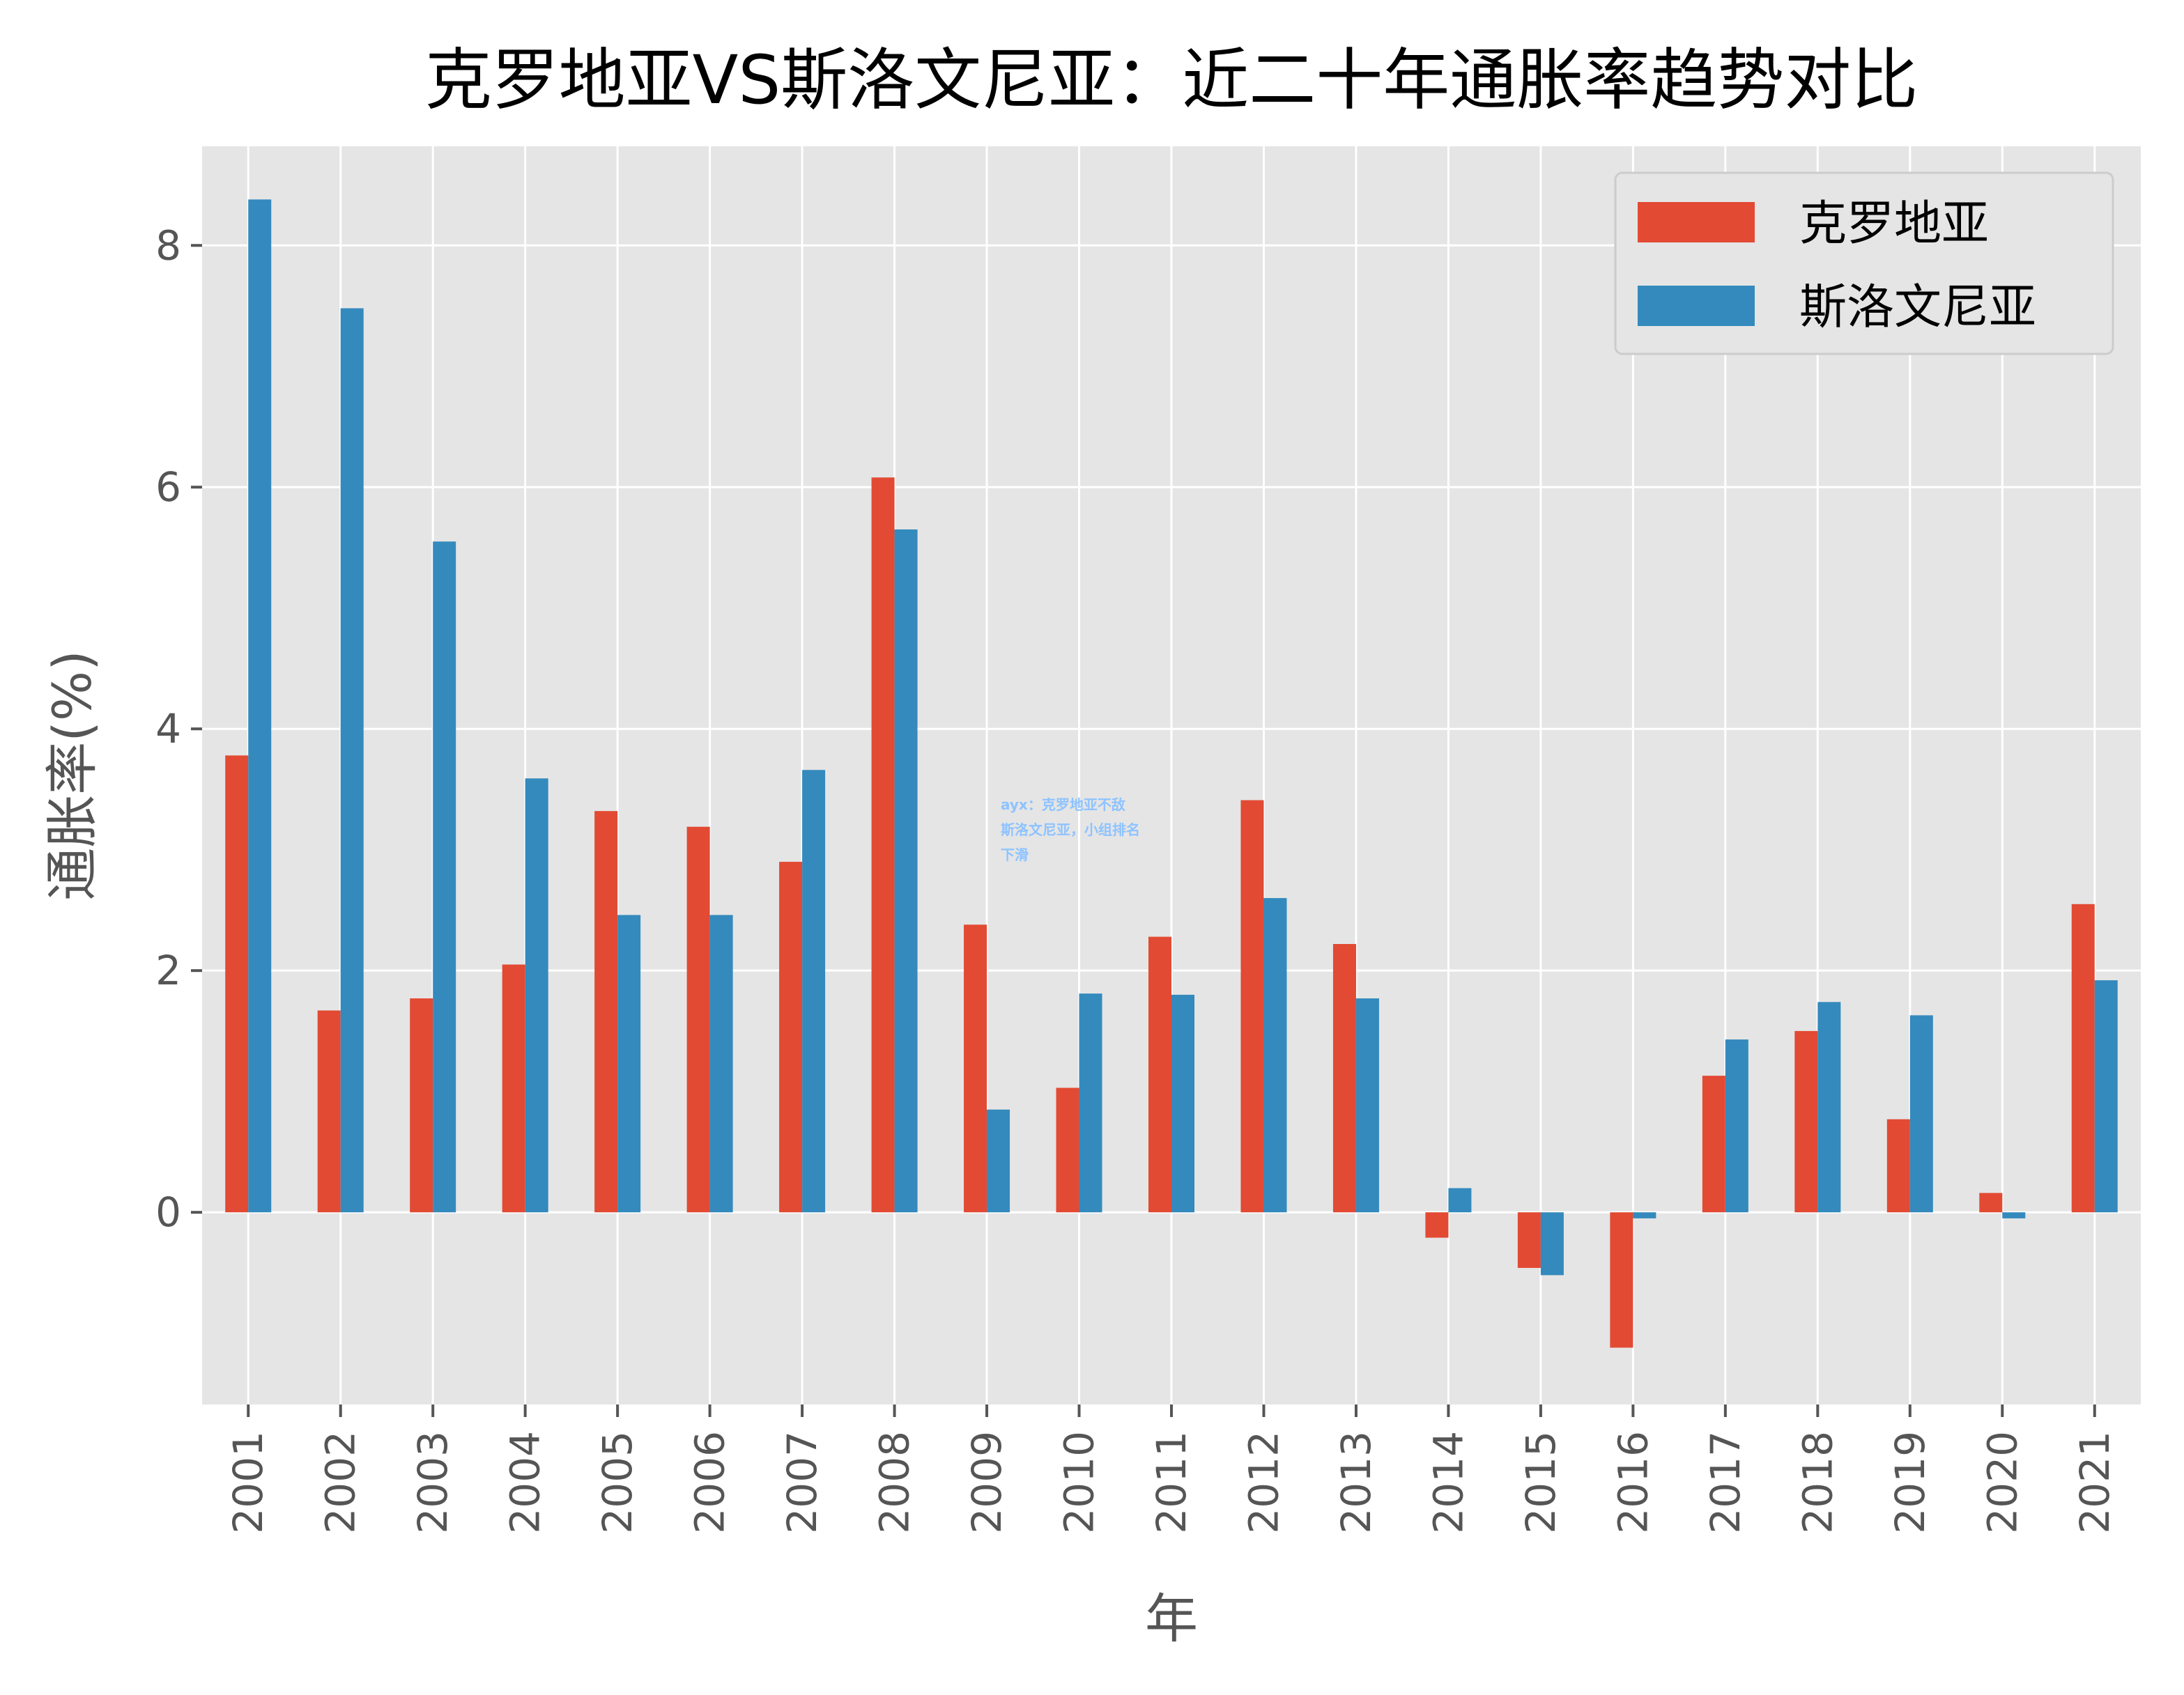 Image resolution: width=2184 pixels, height=1695 pixels. Describe the element at coordinates (1448, 1483) in the screenshot. I see `x-tick-label: 2014` at that location.